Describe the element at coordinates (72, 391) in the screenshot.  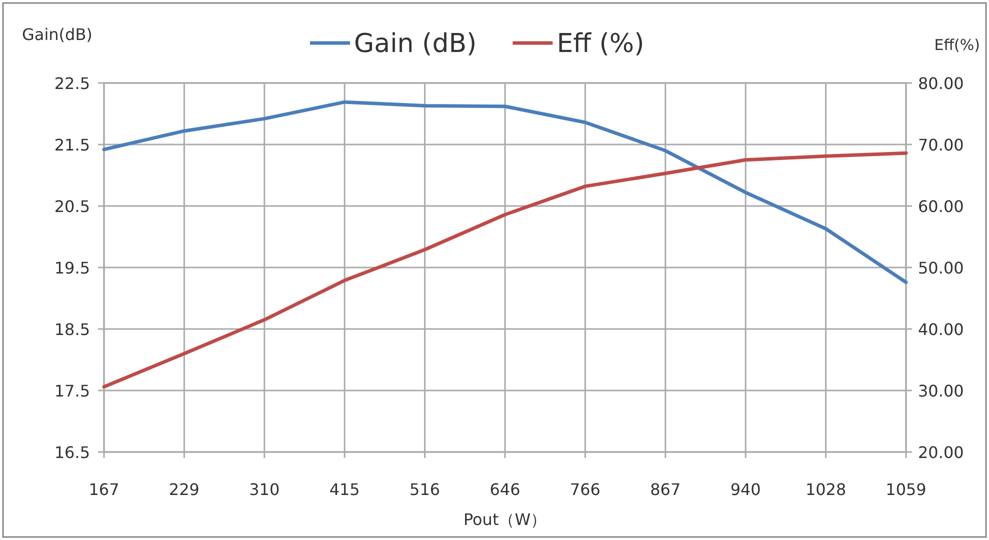
I see `ytick: 17.5` at that location.